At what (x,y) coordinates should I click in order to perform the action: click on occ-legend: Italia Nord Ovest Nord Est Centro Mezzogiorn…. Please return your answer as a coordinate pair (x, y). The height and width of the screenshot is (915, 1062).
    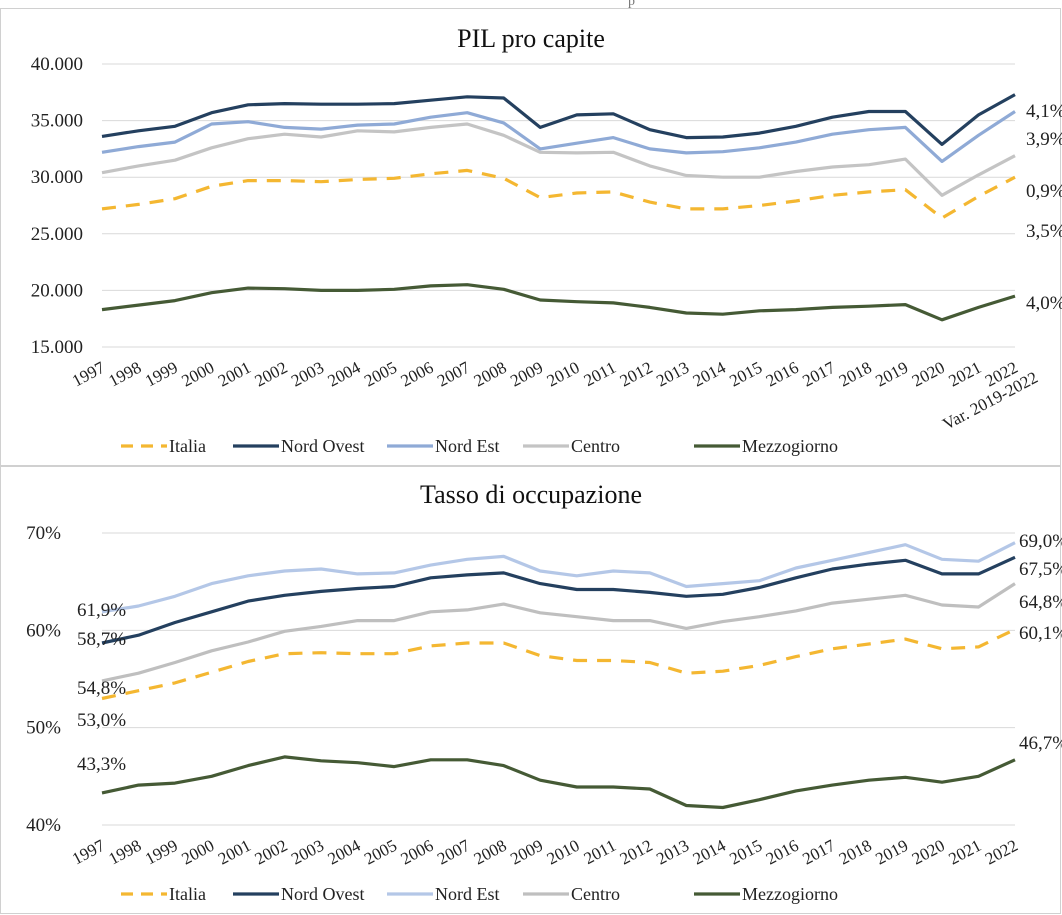
    Looking at the image, I should click on (479, 894).